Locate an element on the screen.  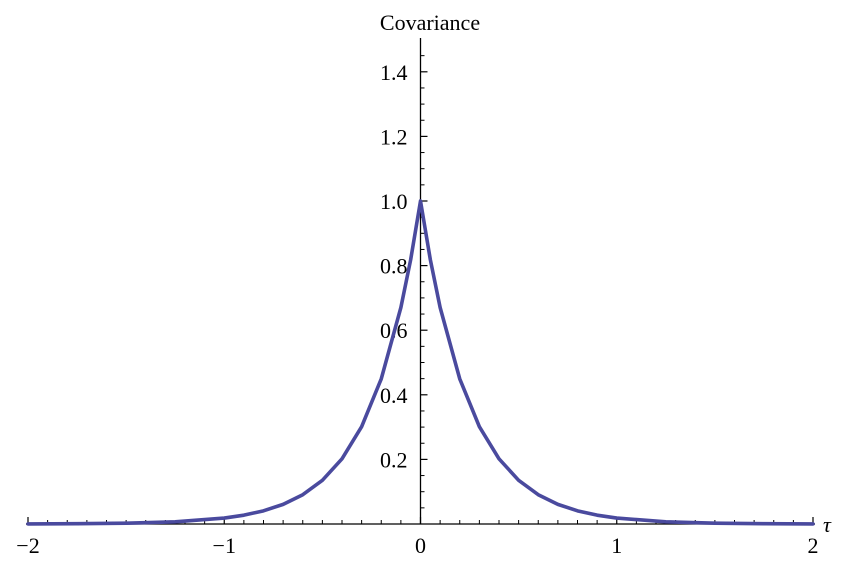
x-tick-label: 1 is located at coordinates (616, 545).